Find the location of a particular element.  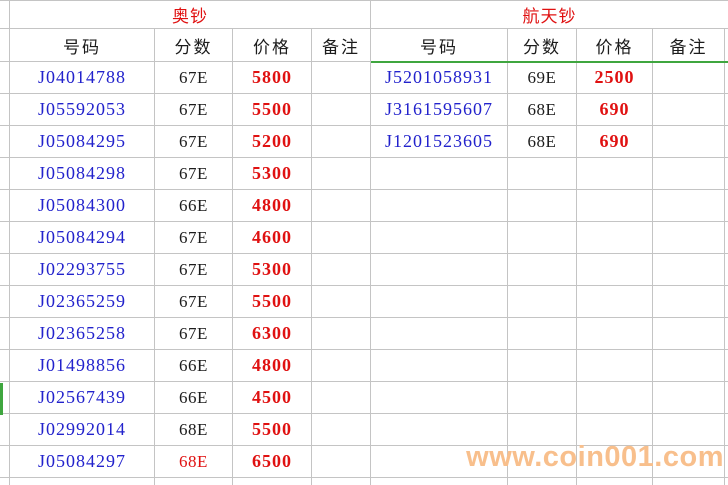

title-corner-cell is located at coordinates (5, 15).